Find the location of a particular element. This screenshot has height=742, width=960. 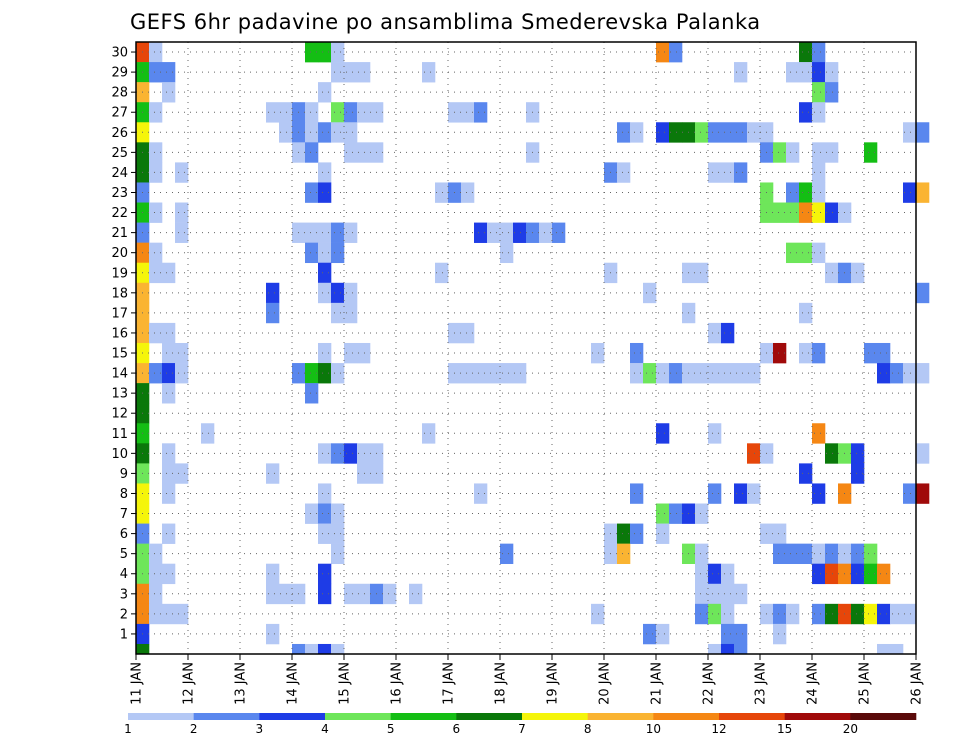

colorbar-label: 6 is located at coordinates (457, 729).